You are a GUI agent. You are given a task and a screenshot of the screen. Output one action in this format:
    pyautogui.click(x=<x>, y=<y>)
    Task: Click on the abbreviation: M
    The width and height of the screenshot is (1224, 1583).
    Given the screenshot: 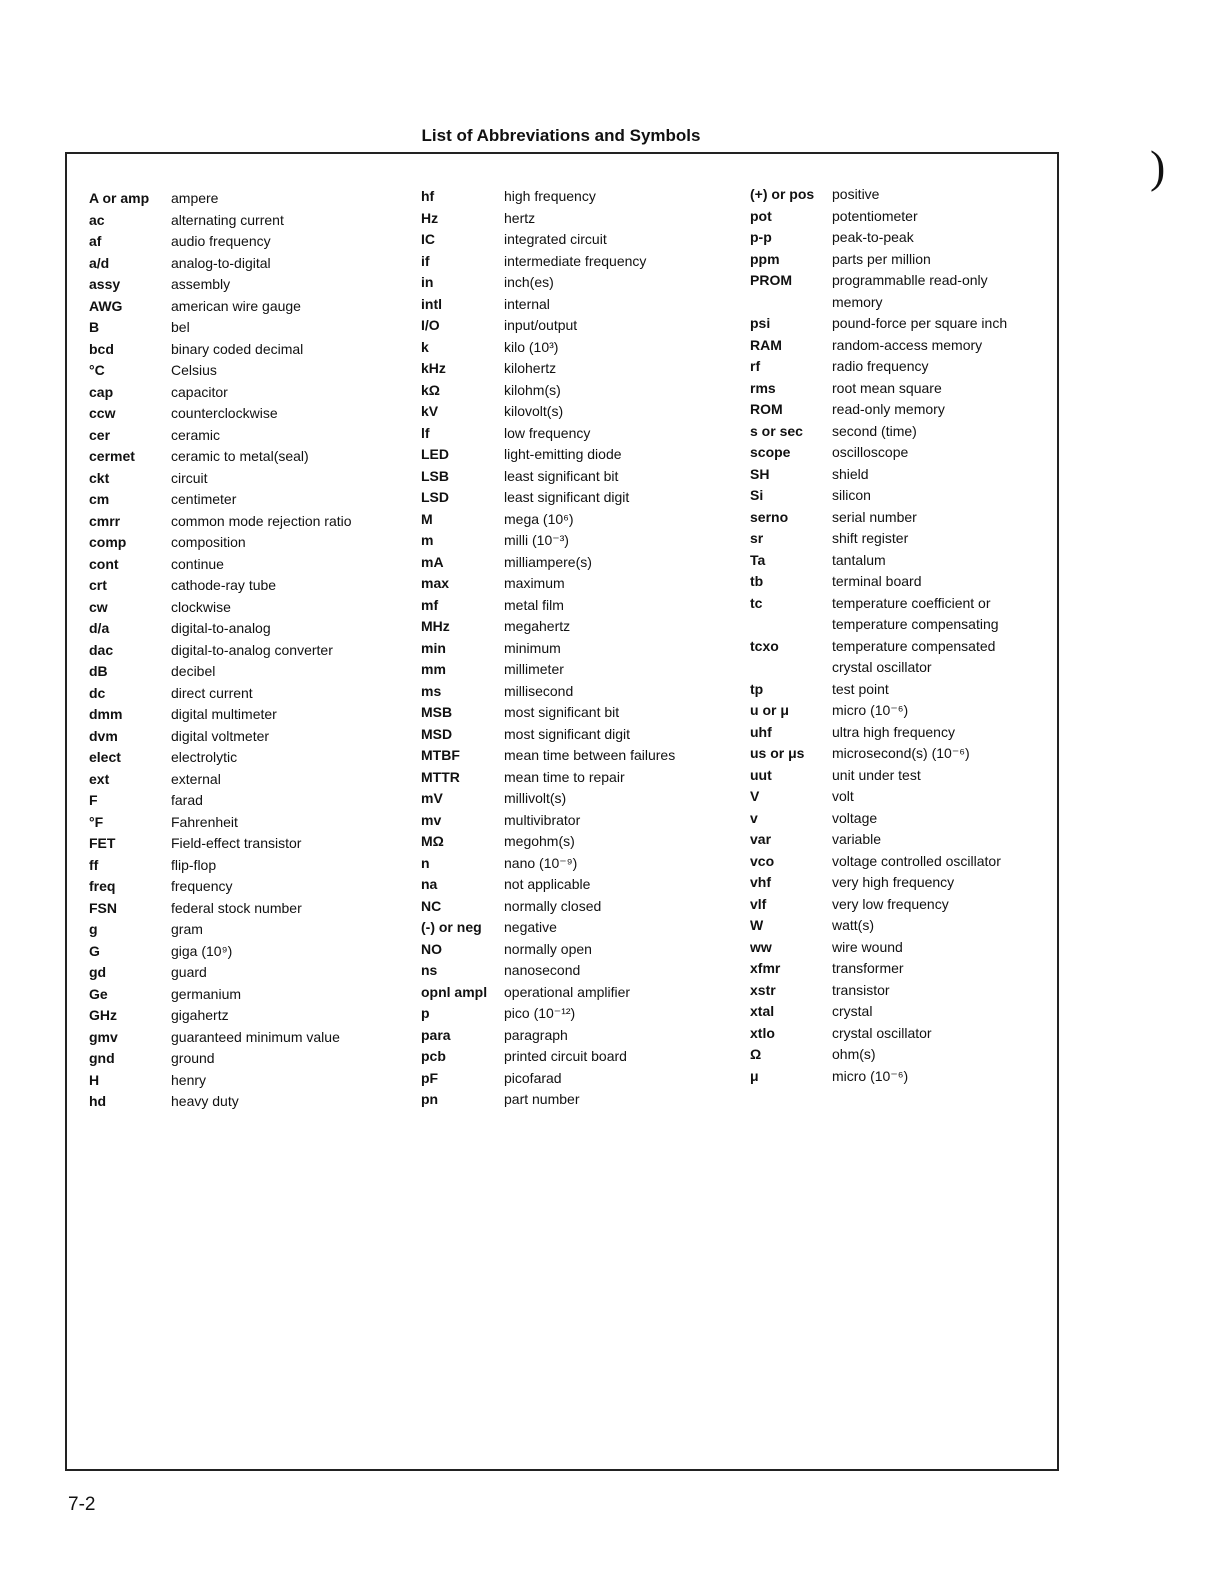 What is the action you would take?
    pyautogui.click(x=427, y=518)
    